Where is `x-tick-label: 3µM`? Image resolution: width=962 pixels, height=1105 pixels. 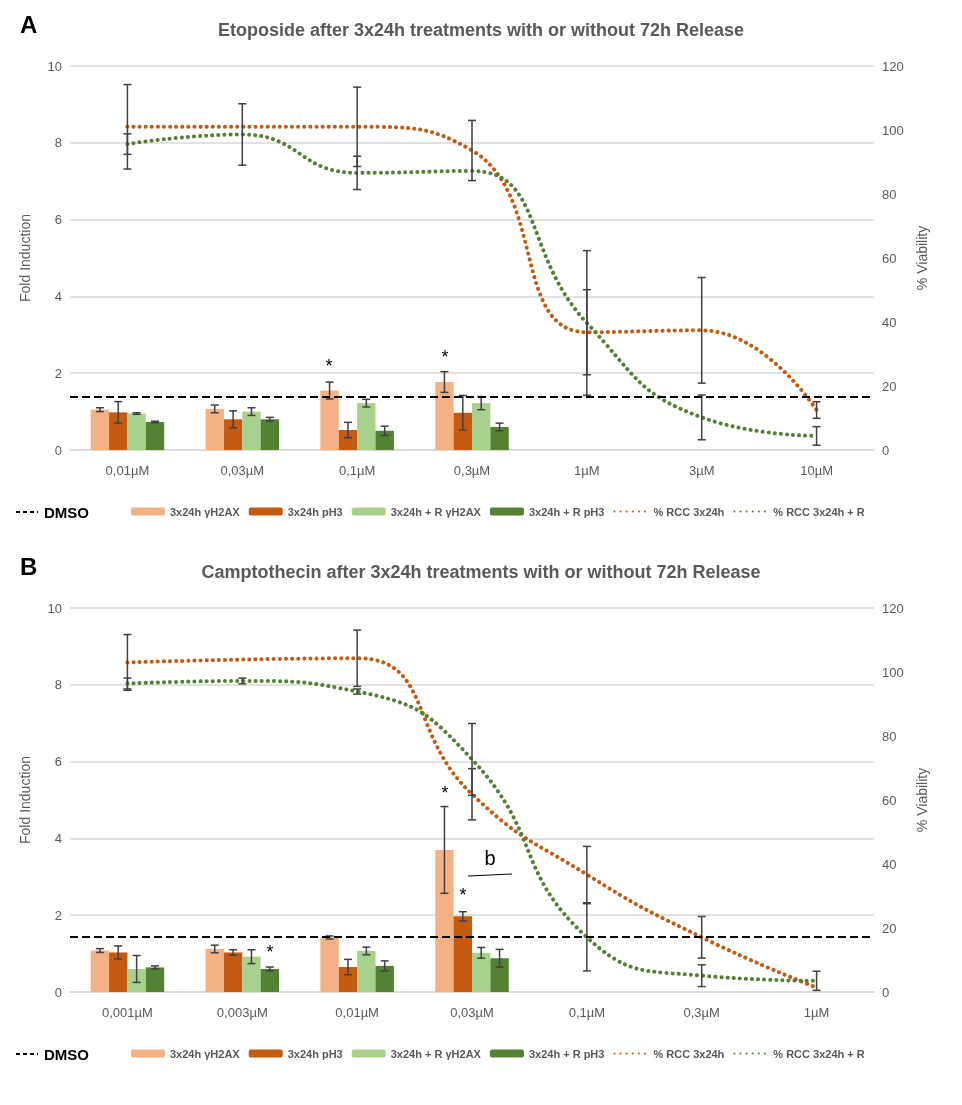 x-tick-label: 3µM is located at coordinates (701, 470).